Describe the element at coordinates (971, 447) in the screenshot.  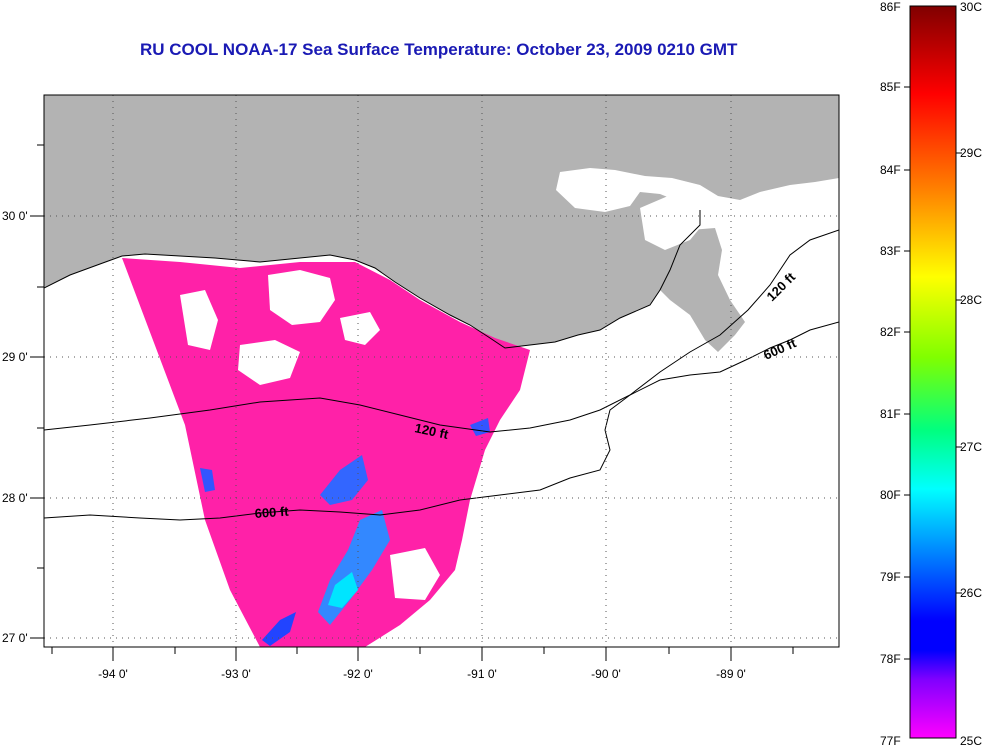
I see `colorbar-c-label: 27C` at that location.